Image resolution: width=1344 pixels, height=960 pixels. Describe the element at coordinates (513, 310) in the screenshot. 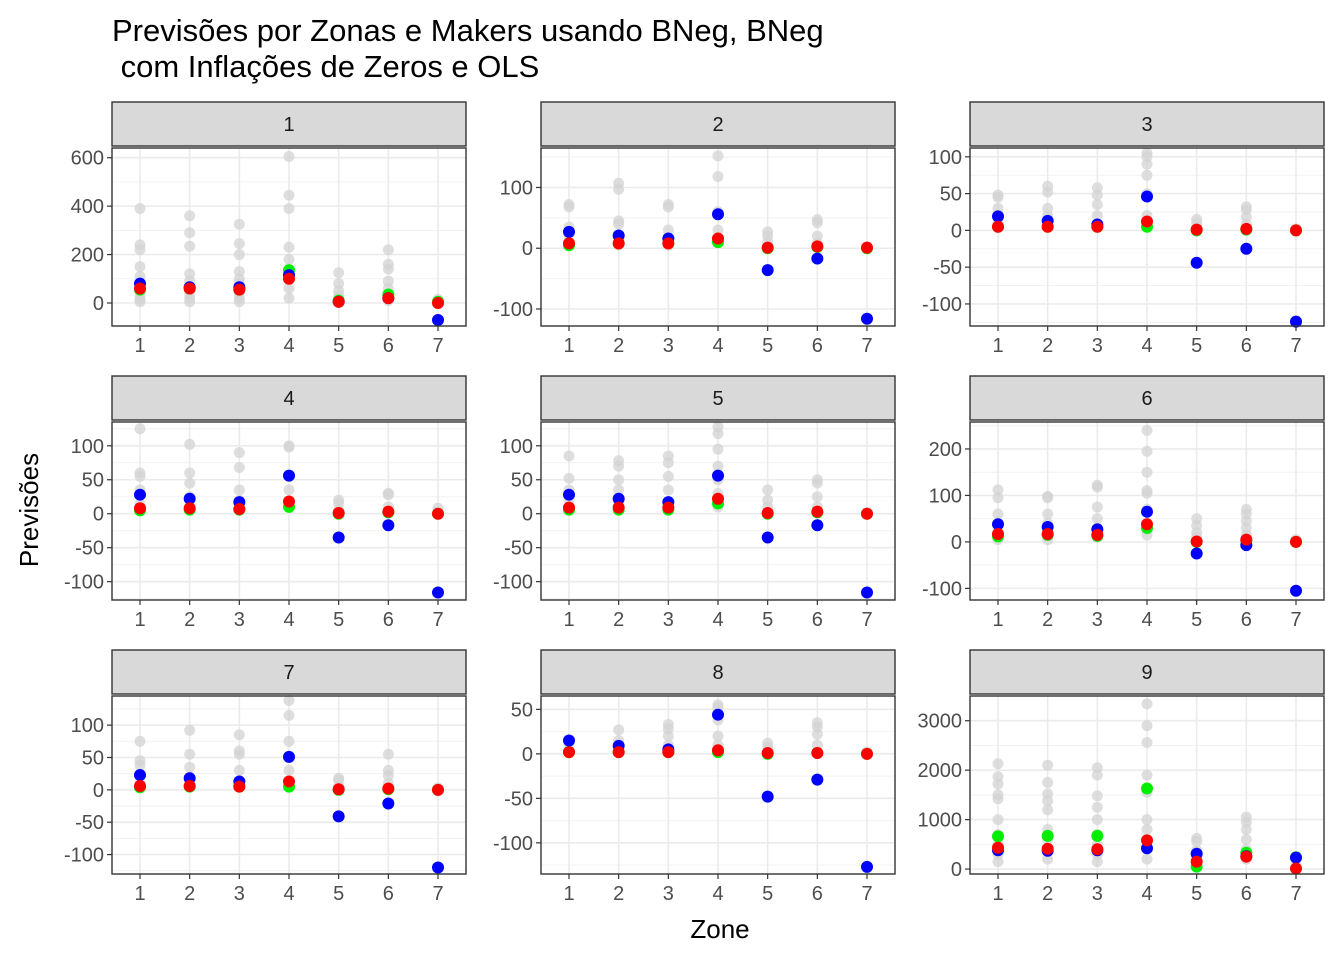

I see `y-tick-label: -100` at that location.